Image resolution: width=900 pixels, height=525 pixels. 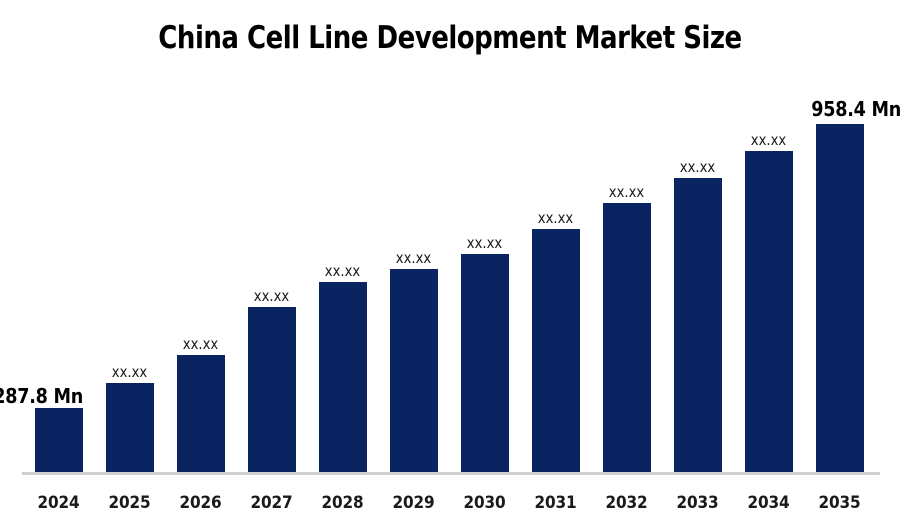 I want to click on bar-group: xx.xx 2027, so click(x=271, y=262).